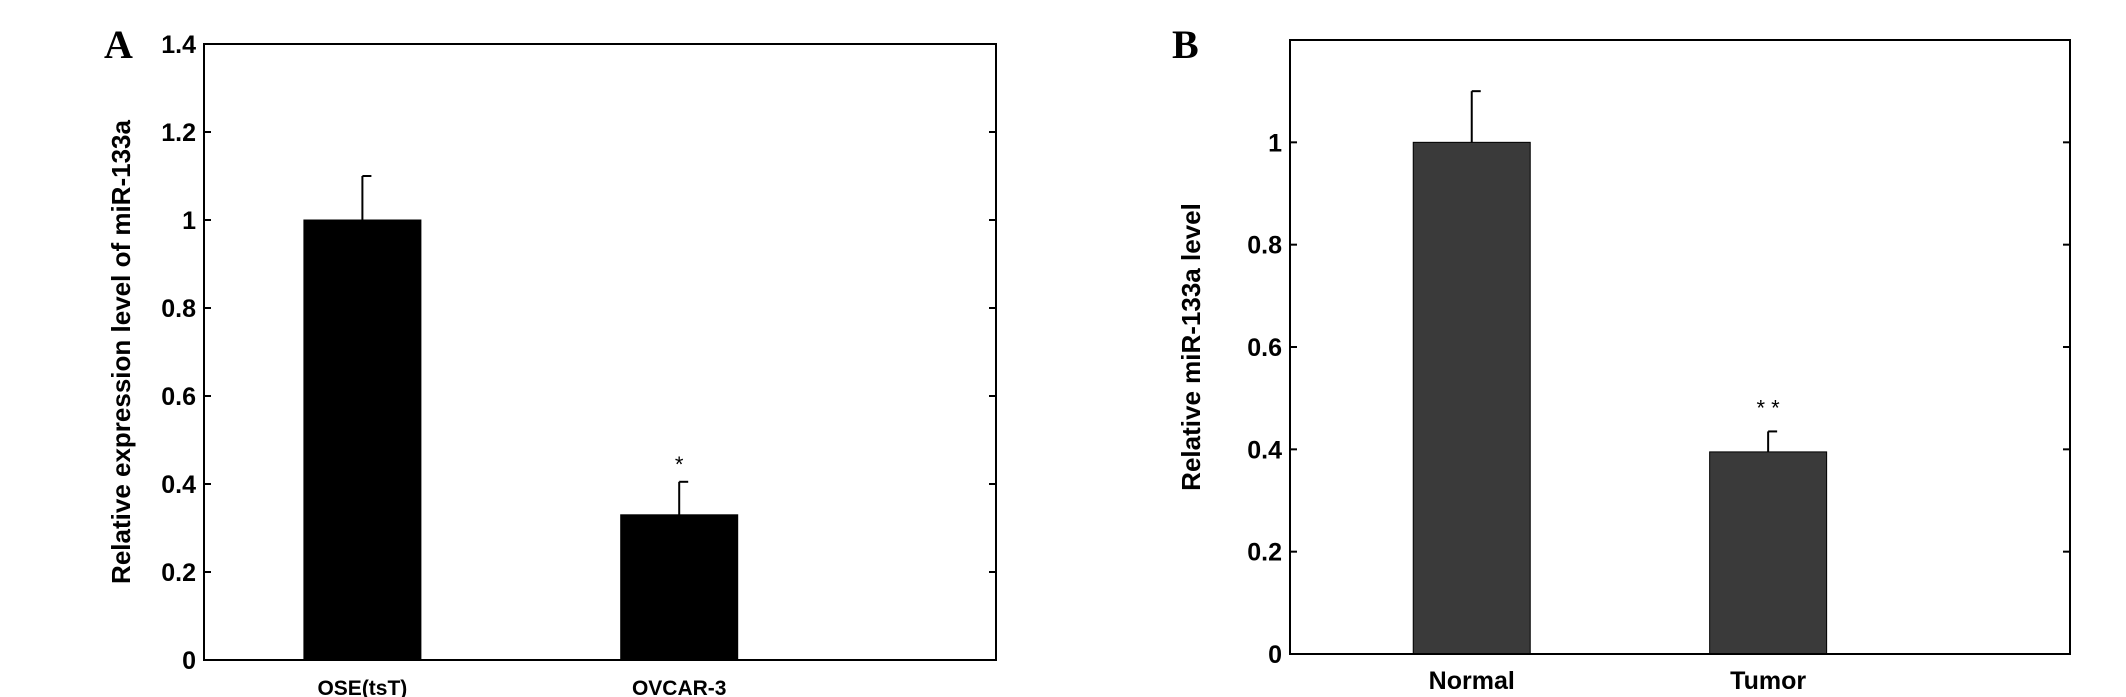  I want to click on x-tick-label: Normal, so click(1472, 681).